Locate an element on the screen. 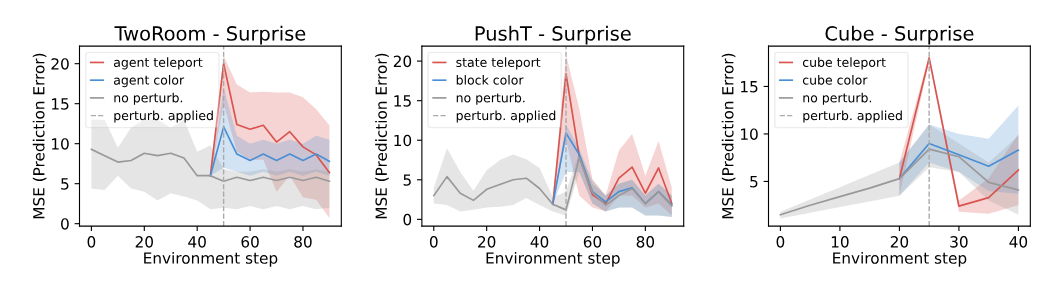  legend-label: agent teleport is located at coordinates (158, 63).